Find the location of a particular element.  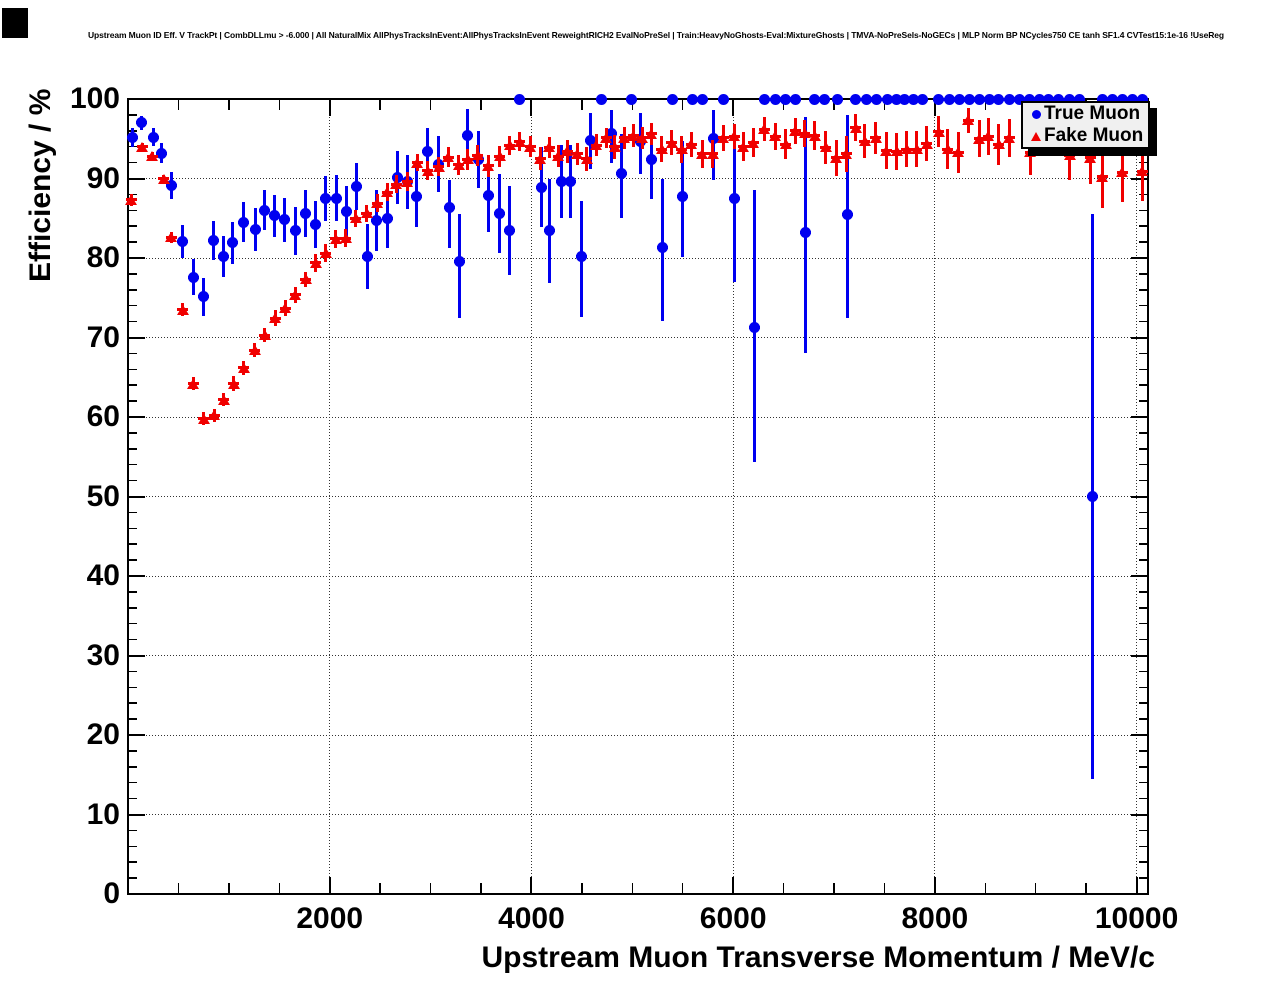

legend-label-true-muon: True Muon is located at coordinates (1092, 113).